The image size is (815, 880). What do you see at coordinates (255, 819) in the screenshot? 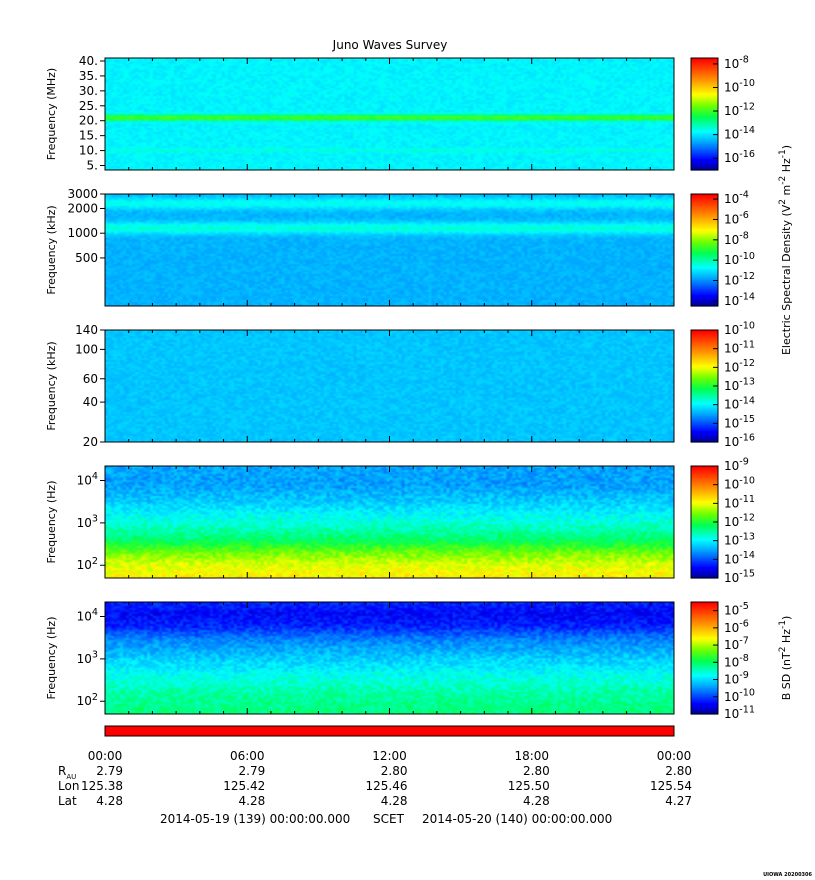
I see `time-range-start: 2014-05-19 (139) 00:00:00.000` at bounding box center [255, 819].